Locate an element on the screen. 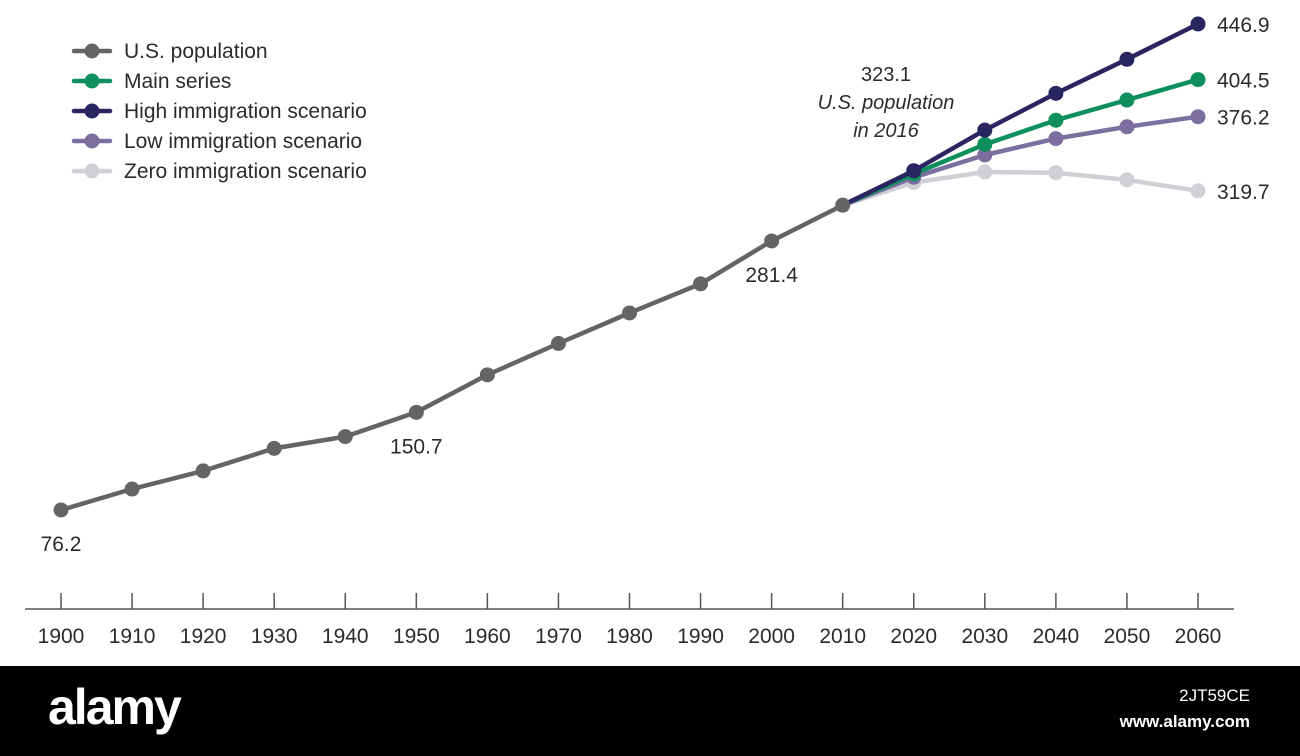  x-tick-label-1930: 1930 is located at coordinates (274, 636).